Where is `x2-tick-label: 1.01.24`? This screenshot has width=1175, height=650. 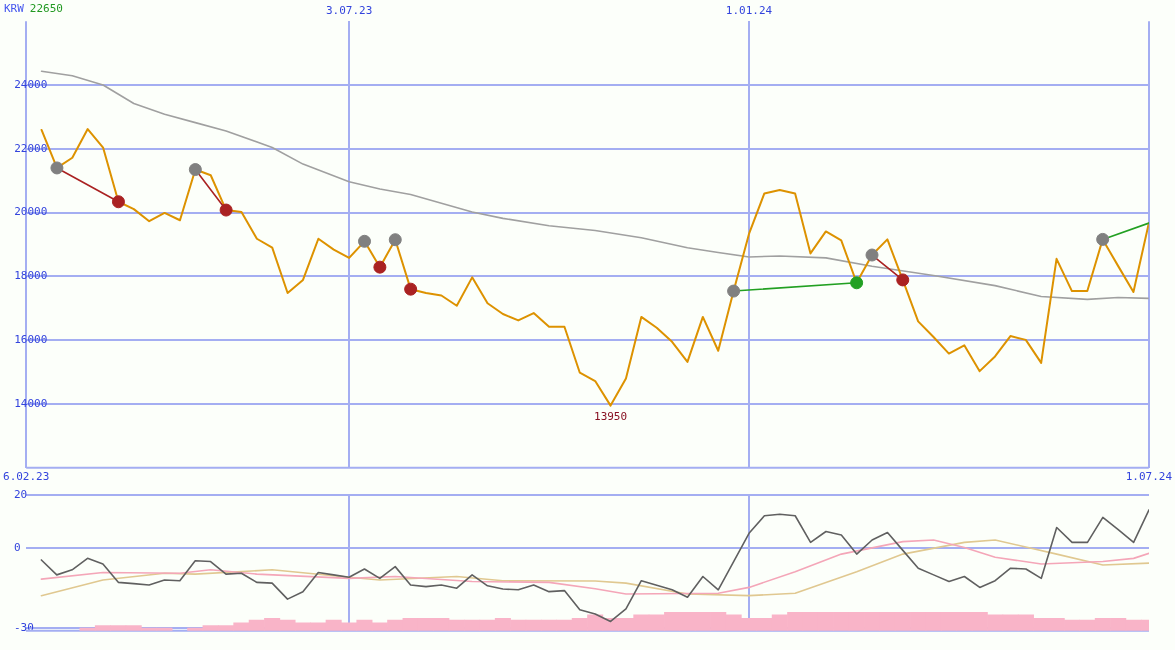 x2-tick-label: 1.01.24 is located at coordinates (749, 11).